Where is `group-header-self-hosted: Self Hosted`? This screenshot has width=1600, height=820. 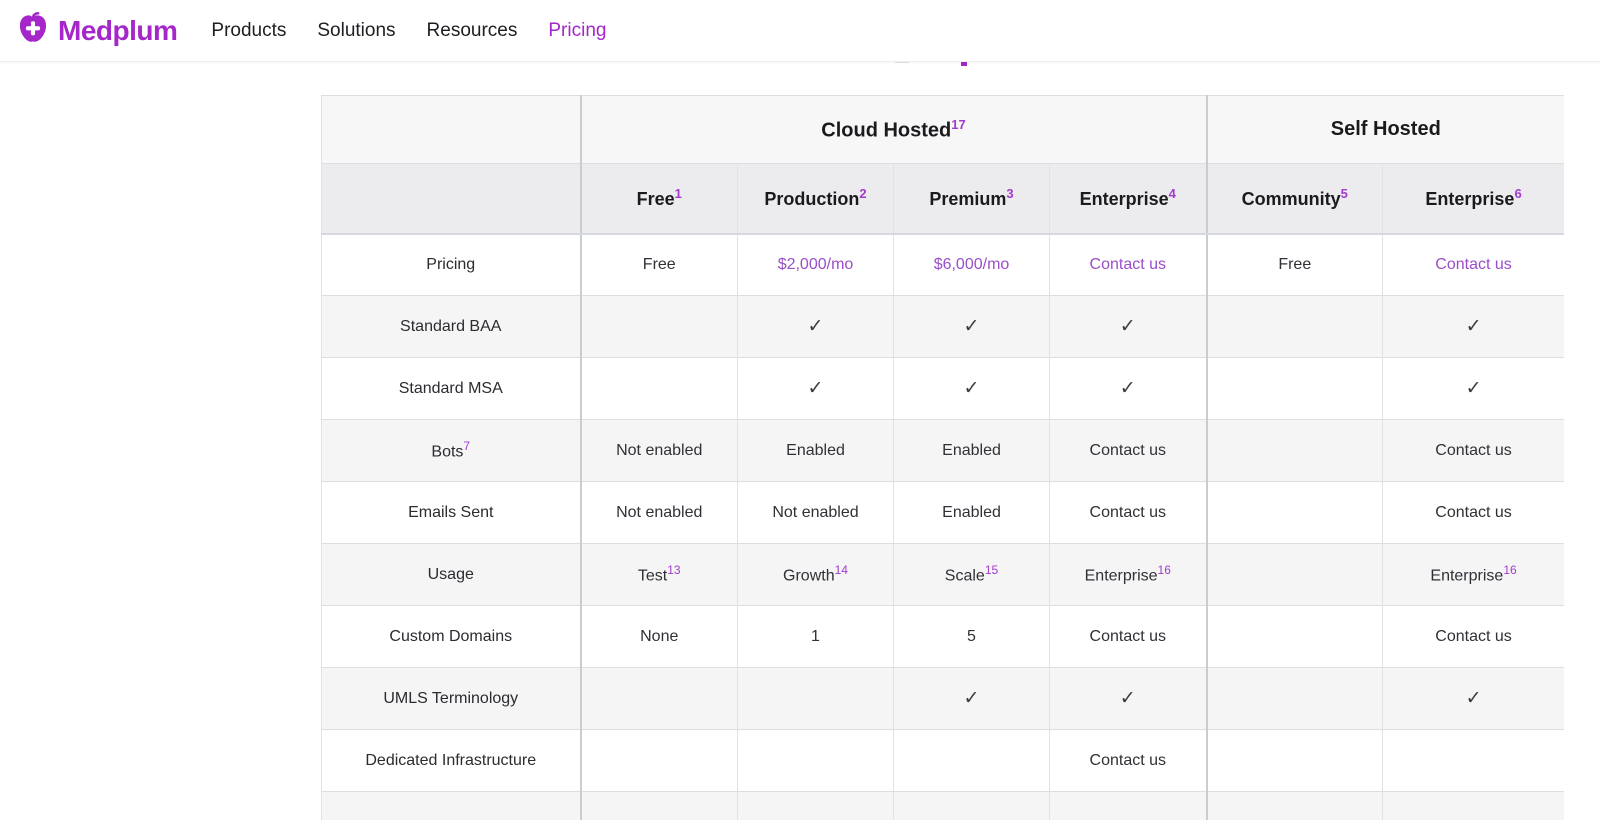 group-header-self-hosted: Self Hosted is located at coordinates (1384, 129).